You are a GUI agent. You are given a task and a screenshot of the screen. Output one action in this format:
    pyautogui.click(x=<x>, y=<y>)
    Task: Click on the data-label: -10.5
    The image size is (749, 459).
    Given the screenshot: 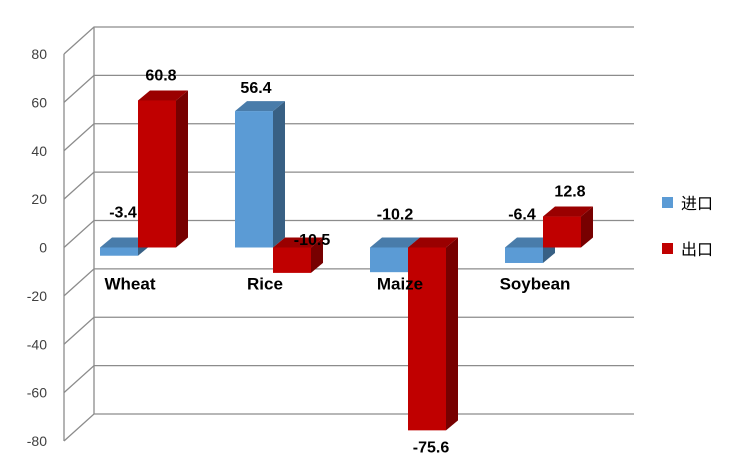 What is the action you would take?
    pyautogui.click(x=312, y=240)
    